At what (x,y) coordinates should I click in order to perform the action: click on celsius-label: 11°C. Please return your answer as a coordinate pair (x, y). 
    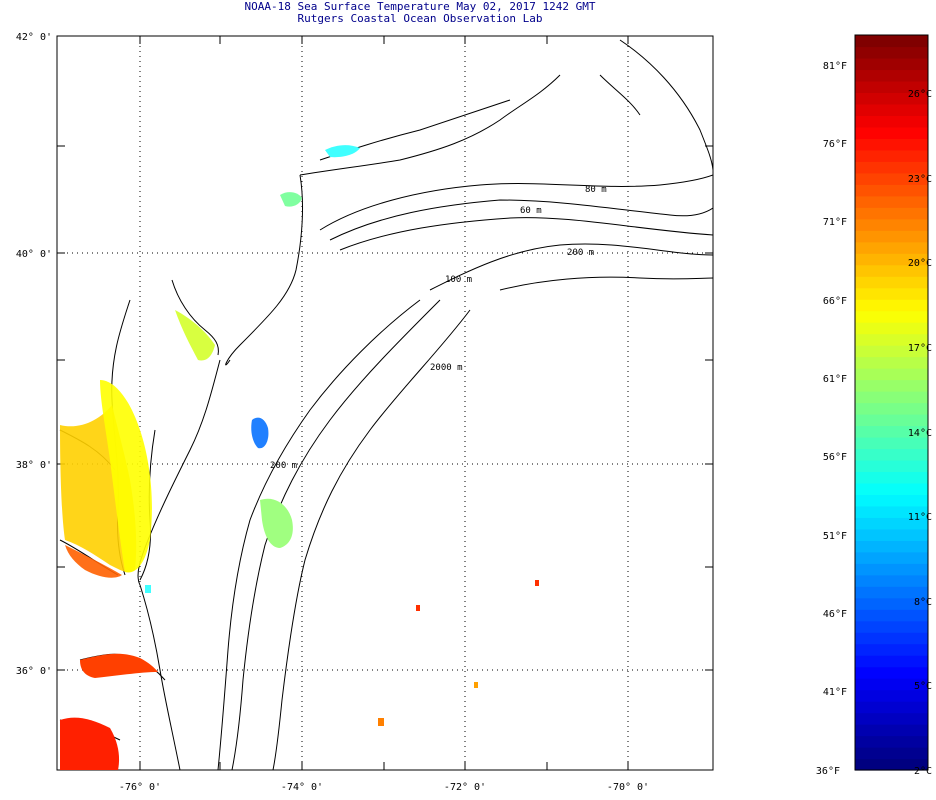
    Looking at the image, I should click on (920, 517).